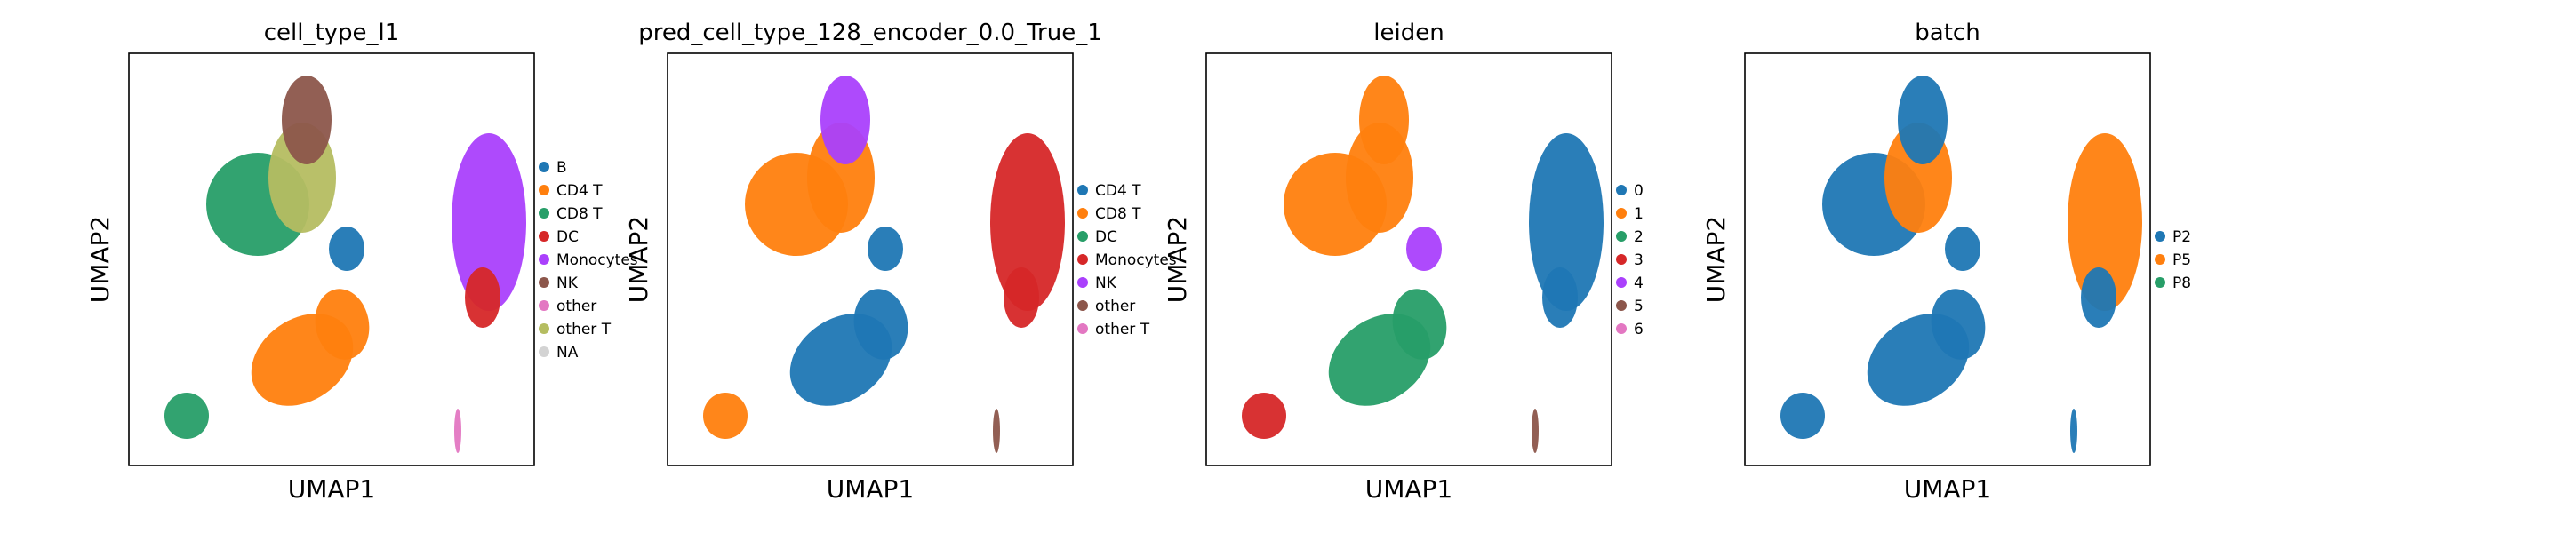  Describe the element at coordinates (584, 329) in the screenshot. I see `legend-label: other T` at that location.